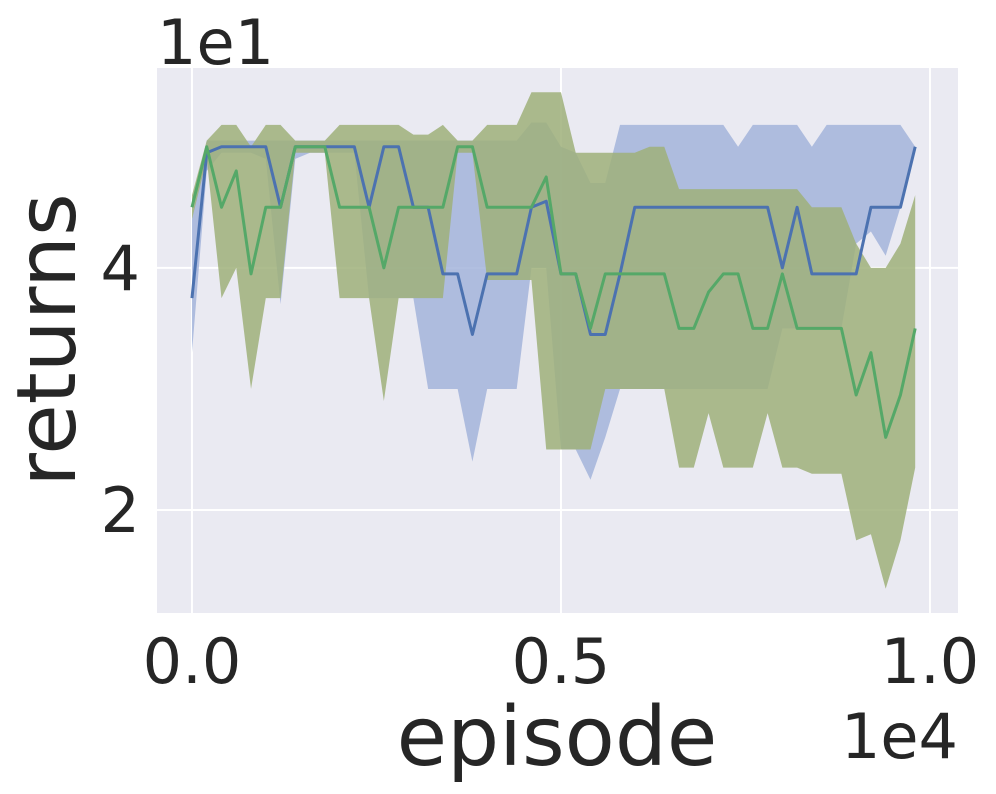  Describe the element at coordinates (120, 268) in the screenshot. I see `y-tick-label: 4` at that location.